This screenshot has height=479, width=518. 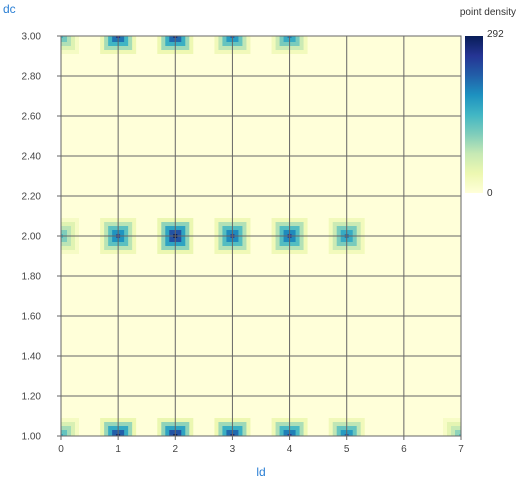 What do you see at coordinates (261, 445) in the screenshot?
I see `x-axis: 0 1 2 3 4 5 6 7` at bounding box center [261, 445].